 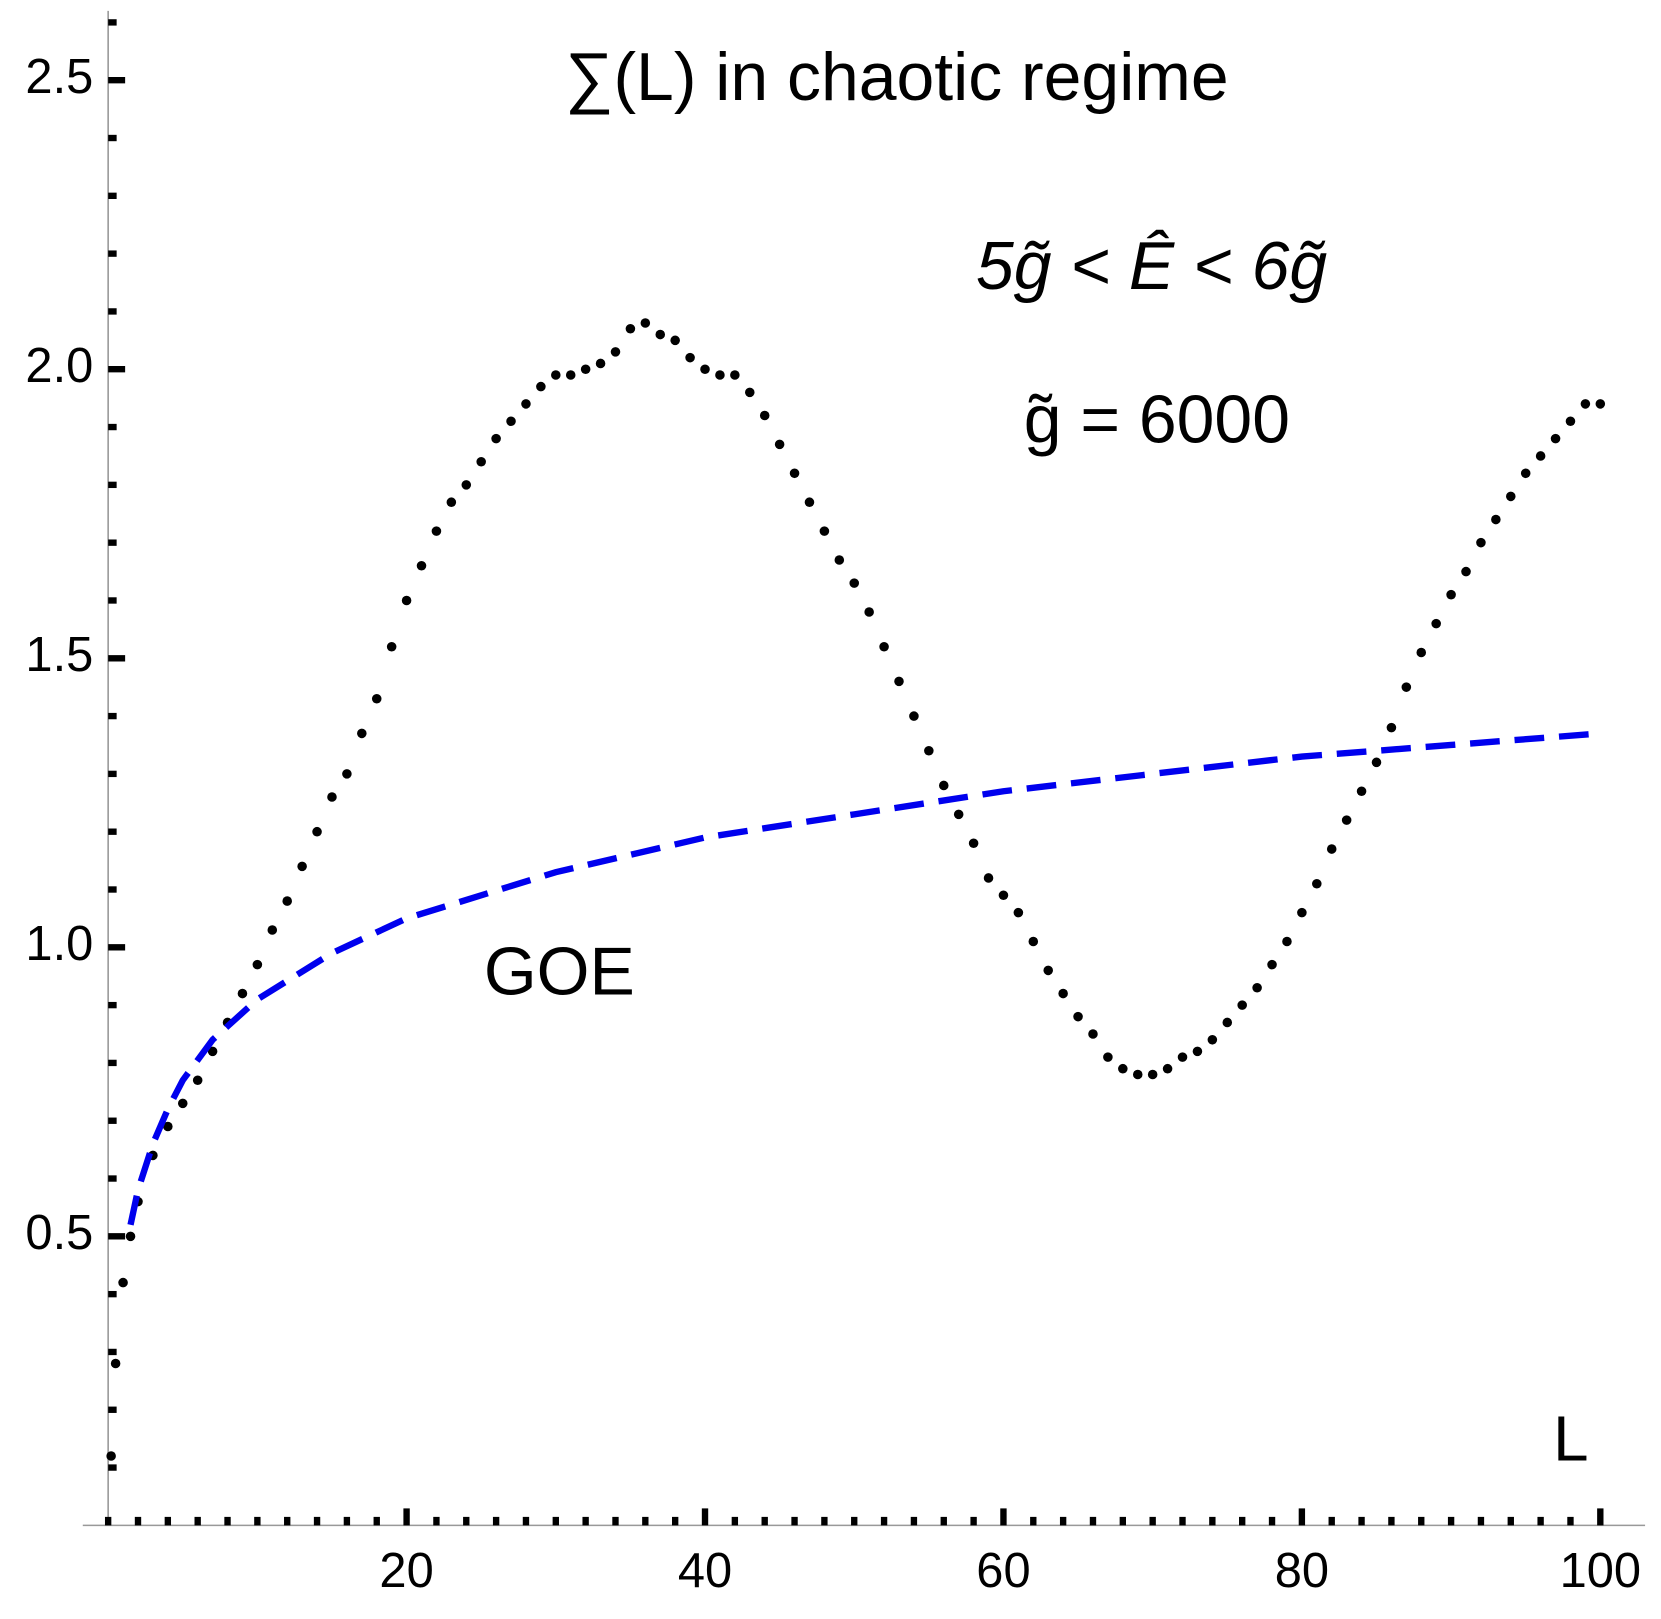 What do you see at coordinates (406, 1571) in the screenshot?
I see `x-tick-label: 20` at bounding box center [406, 1571].